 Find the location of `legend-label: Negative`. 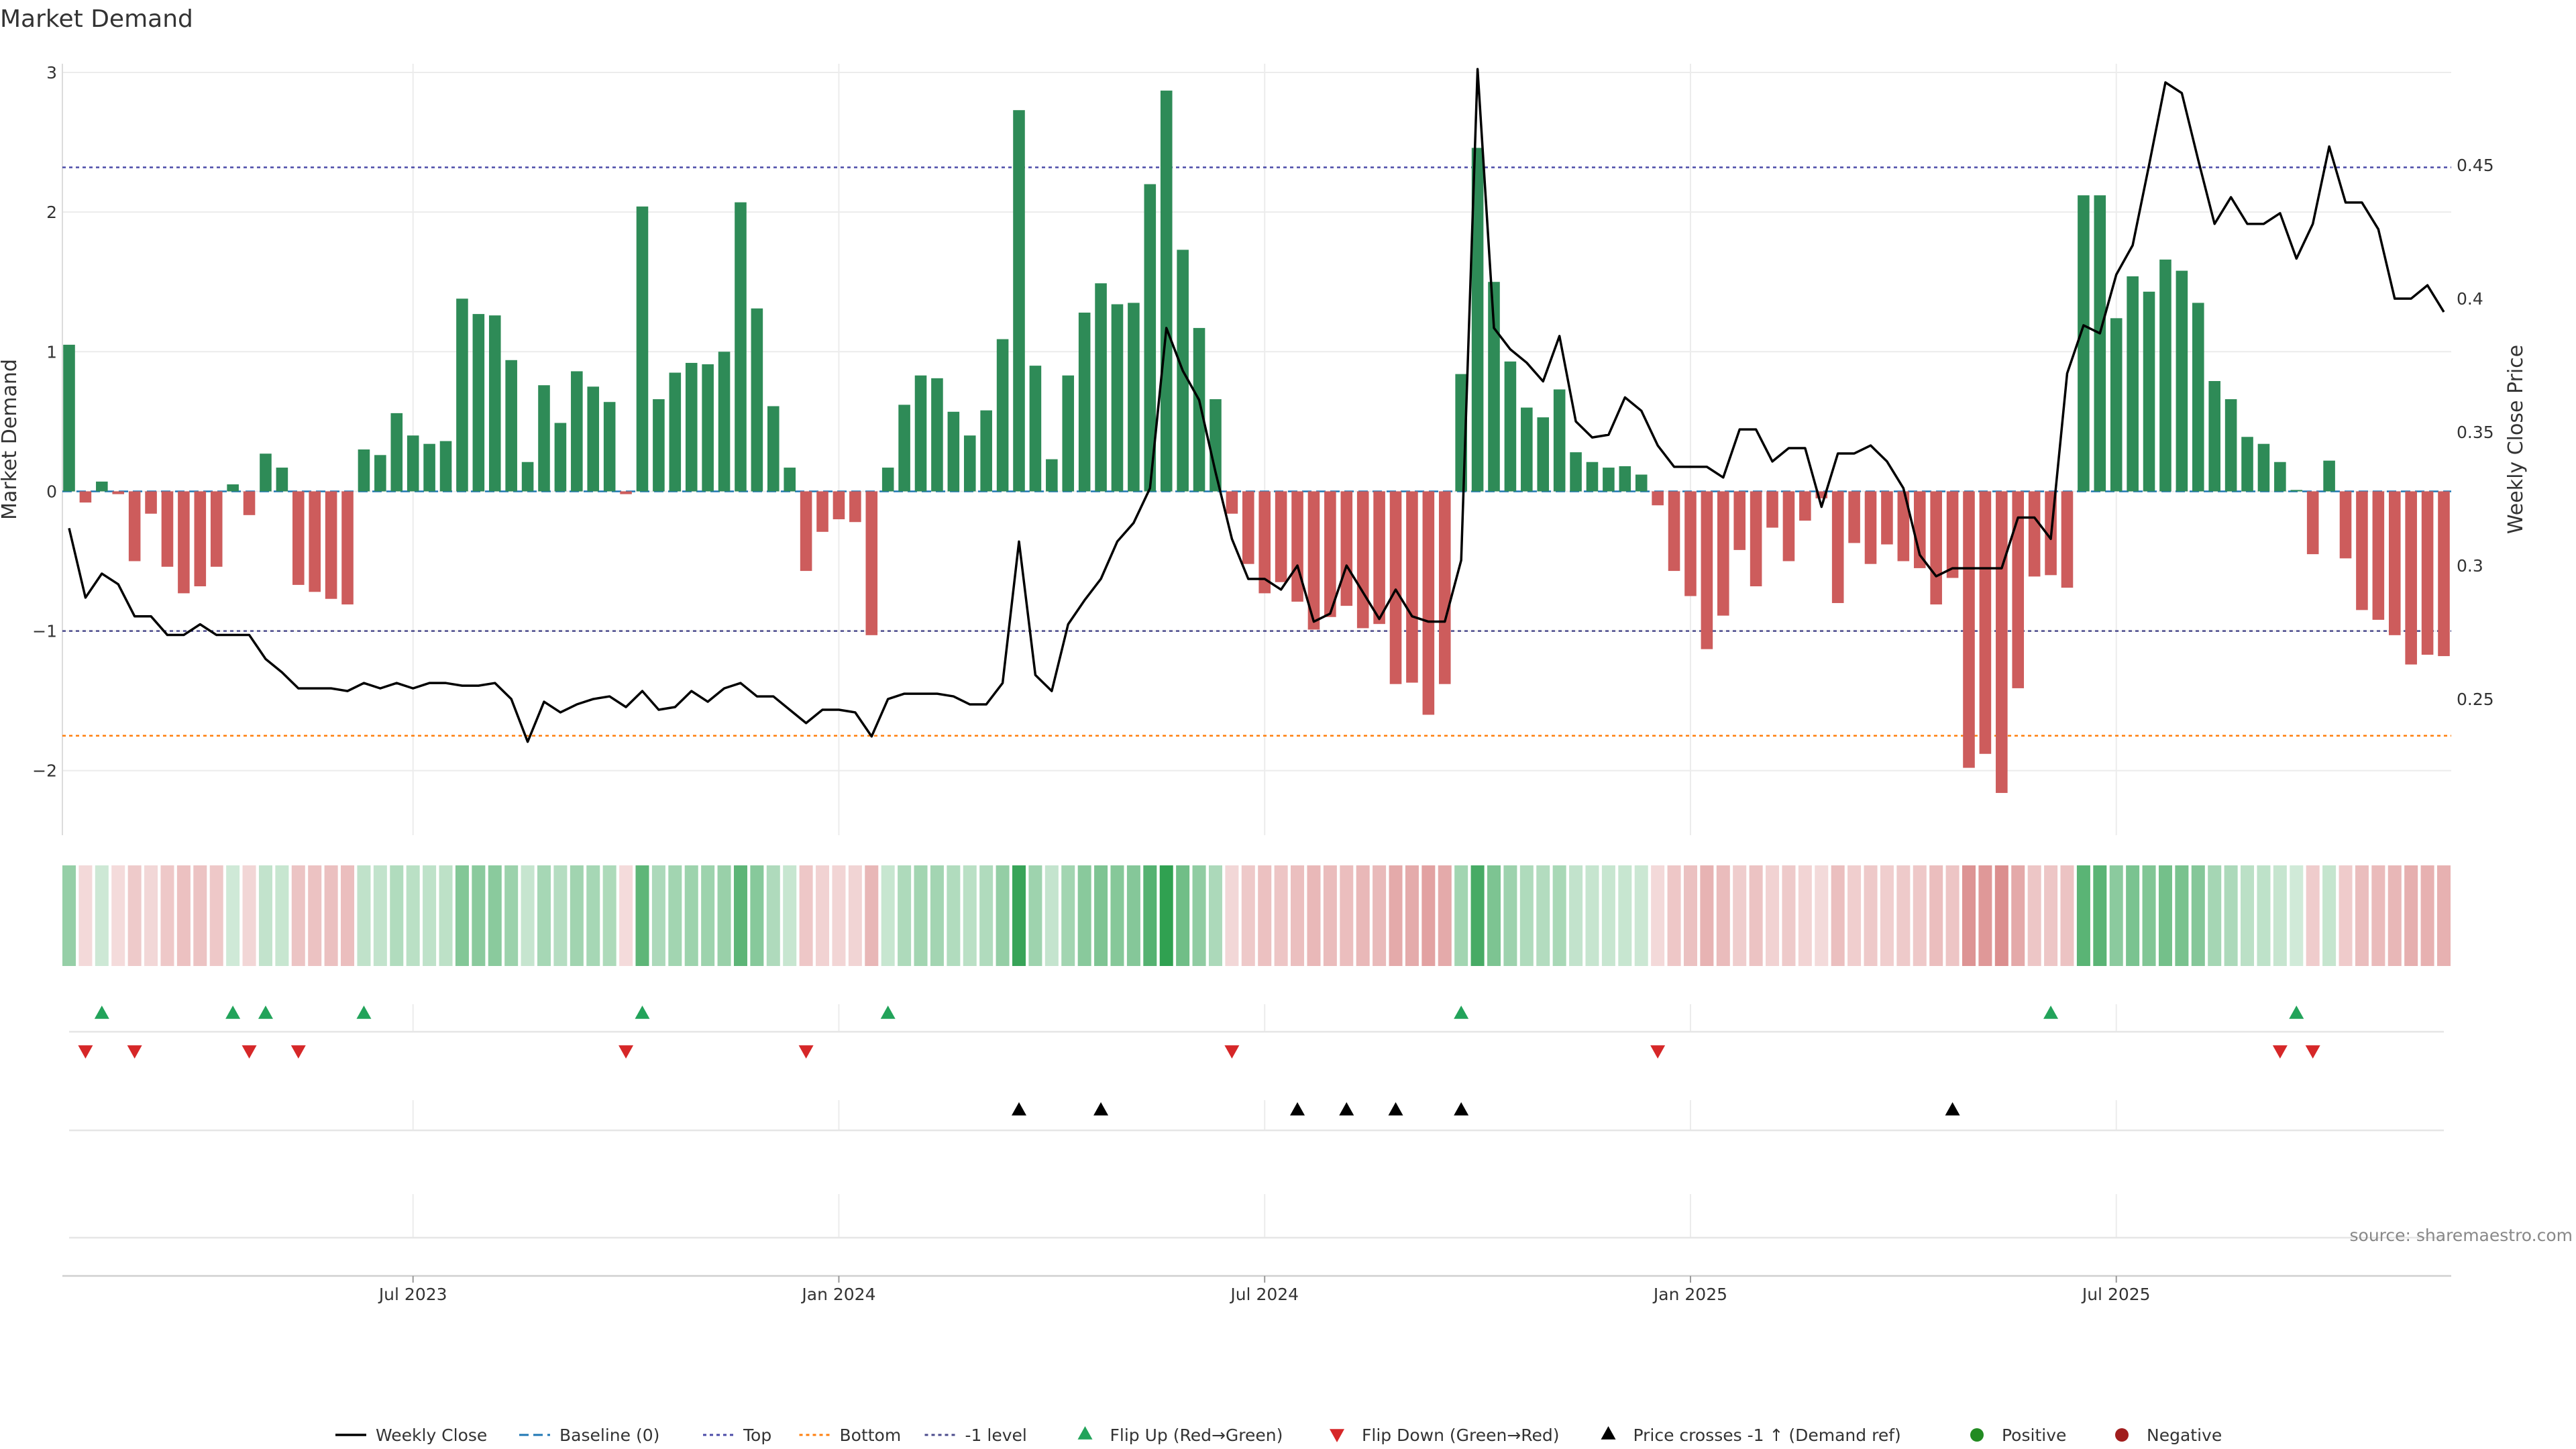

legend-label: Negative is located at coordinates (2184, 1435).